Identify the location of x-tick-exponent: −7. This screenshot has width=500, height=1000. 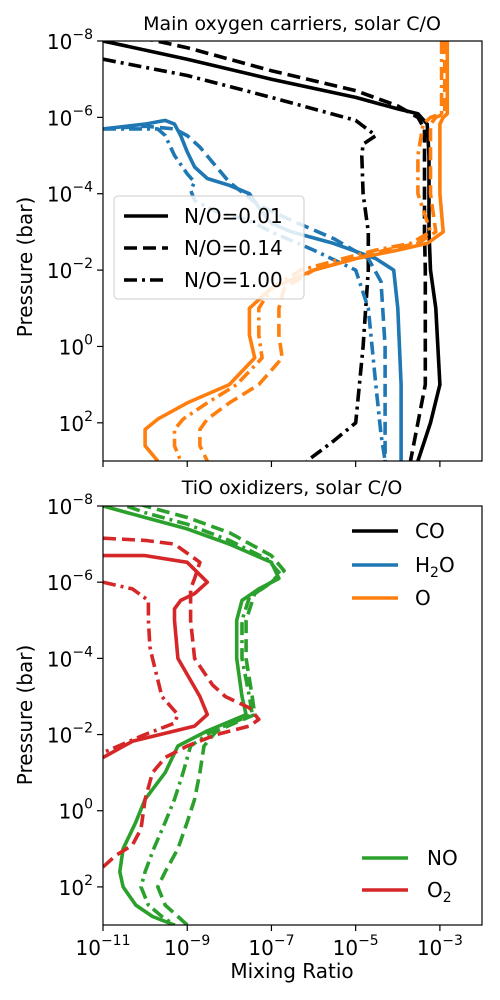
(284, 941).